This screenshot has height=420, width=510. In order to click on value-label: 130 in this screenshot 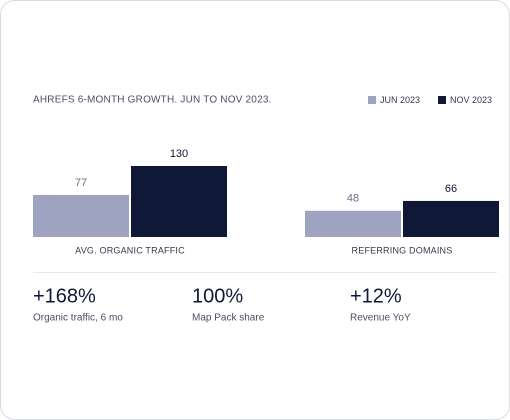, I will do `click(179, 154)`.